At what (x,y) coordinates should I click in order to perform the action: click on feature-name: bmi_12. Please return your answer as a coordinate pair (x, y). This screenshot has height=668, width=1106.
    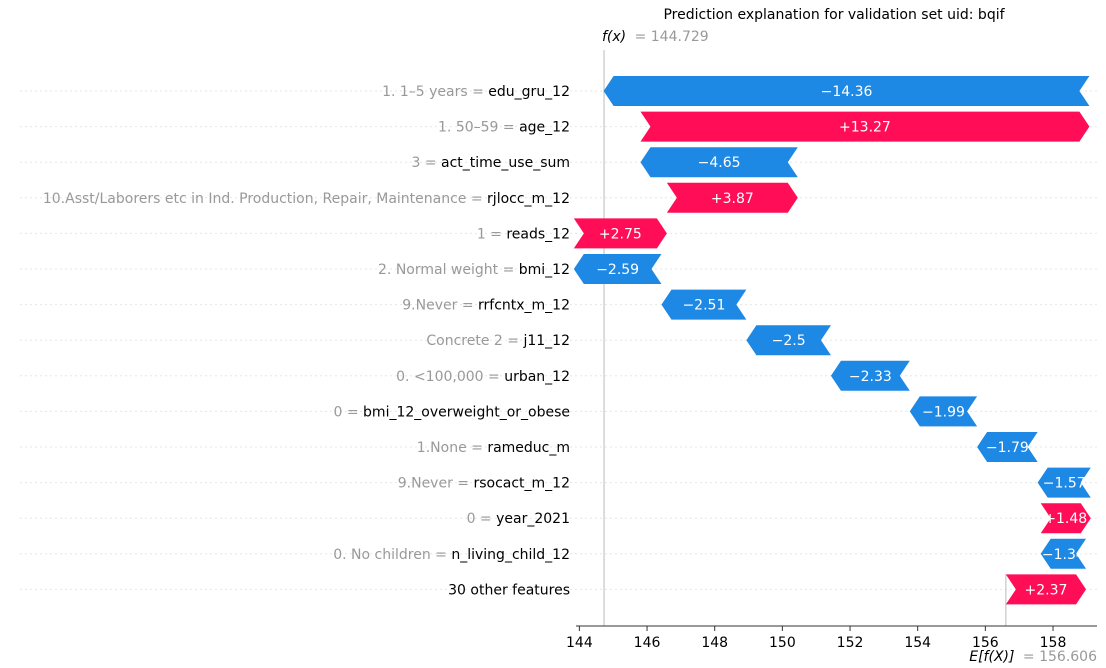
    Looking at the image, I should click on (544, 270).